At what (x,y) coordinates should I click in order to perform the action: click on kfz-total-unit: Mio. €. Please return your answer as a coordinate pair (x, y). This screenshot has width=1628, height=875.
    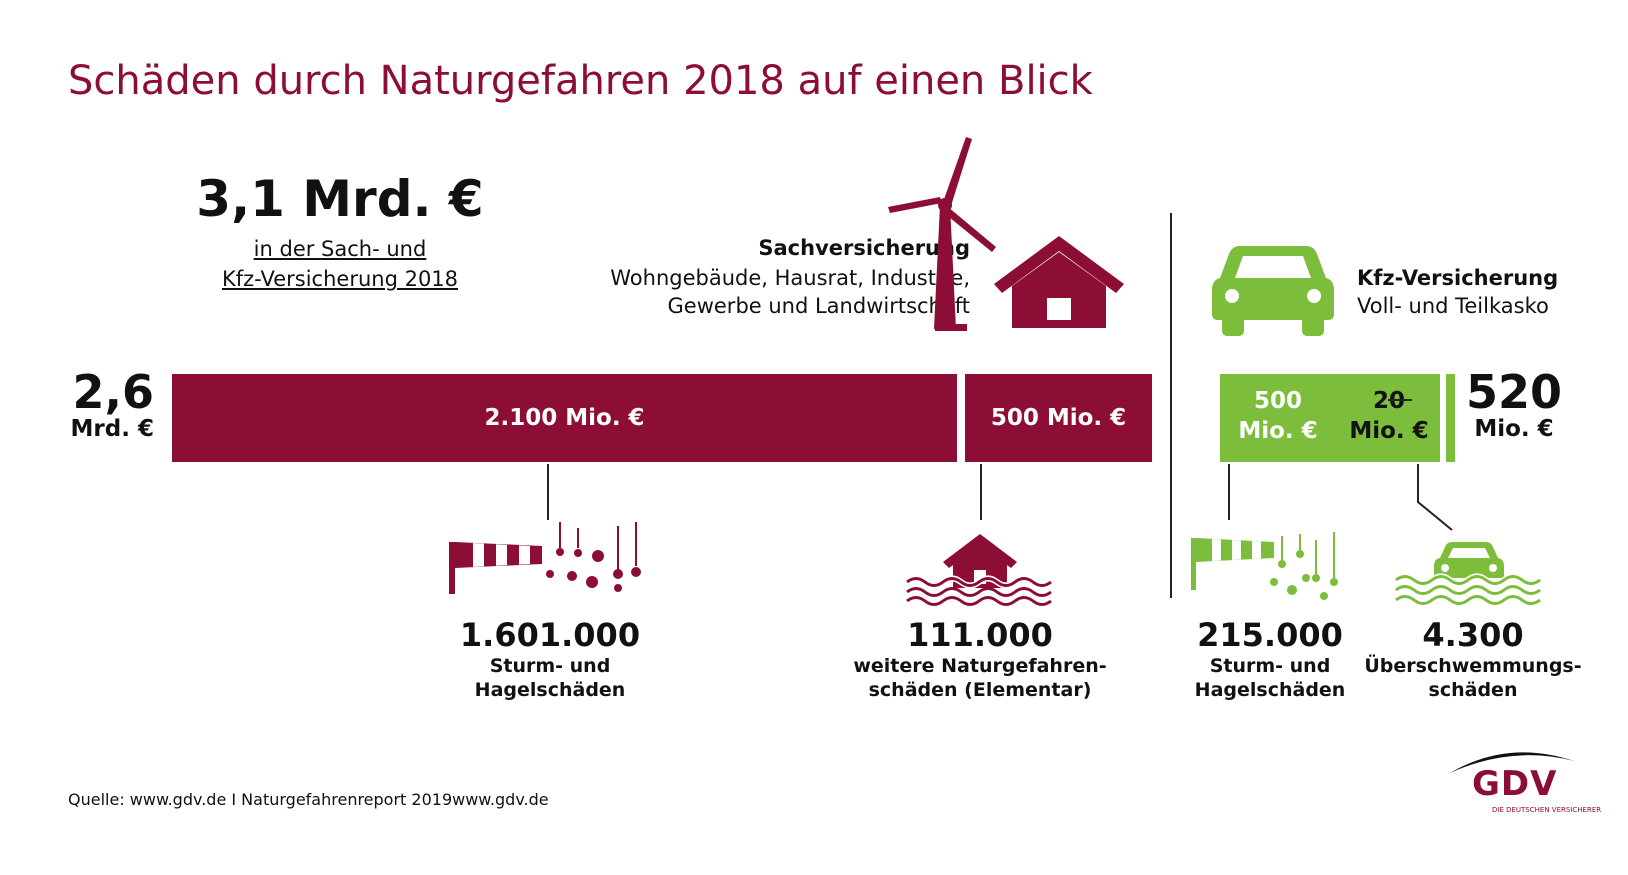
    Looking at the image, I should click on (1514, 429).